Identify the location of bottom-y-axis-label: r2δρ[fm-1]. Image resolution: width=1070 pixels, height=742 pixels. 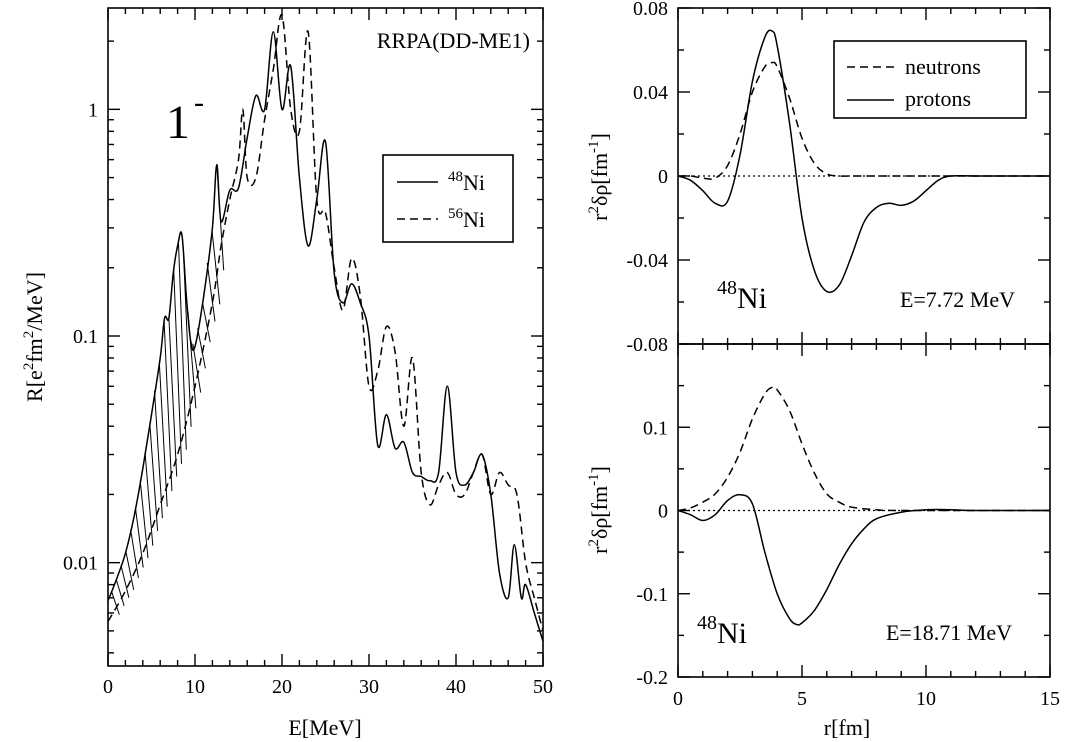
(599, 510).